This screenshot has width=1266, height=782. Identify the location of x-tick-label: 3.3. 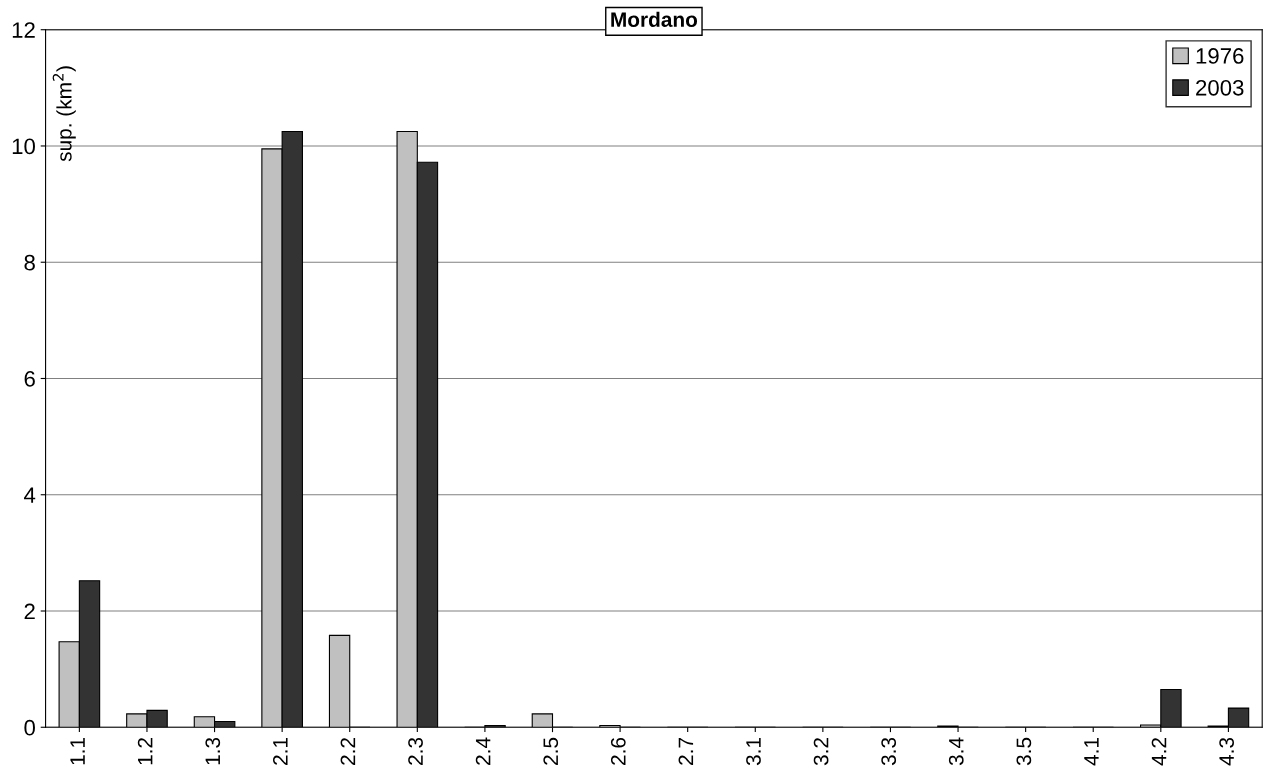
(889, 751).